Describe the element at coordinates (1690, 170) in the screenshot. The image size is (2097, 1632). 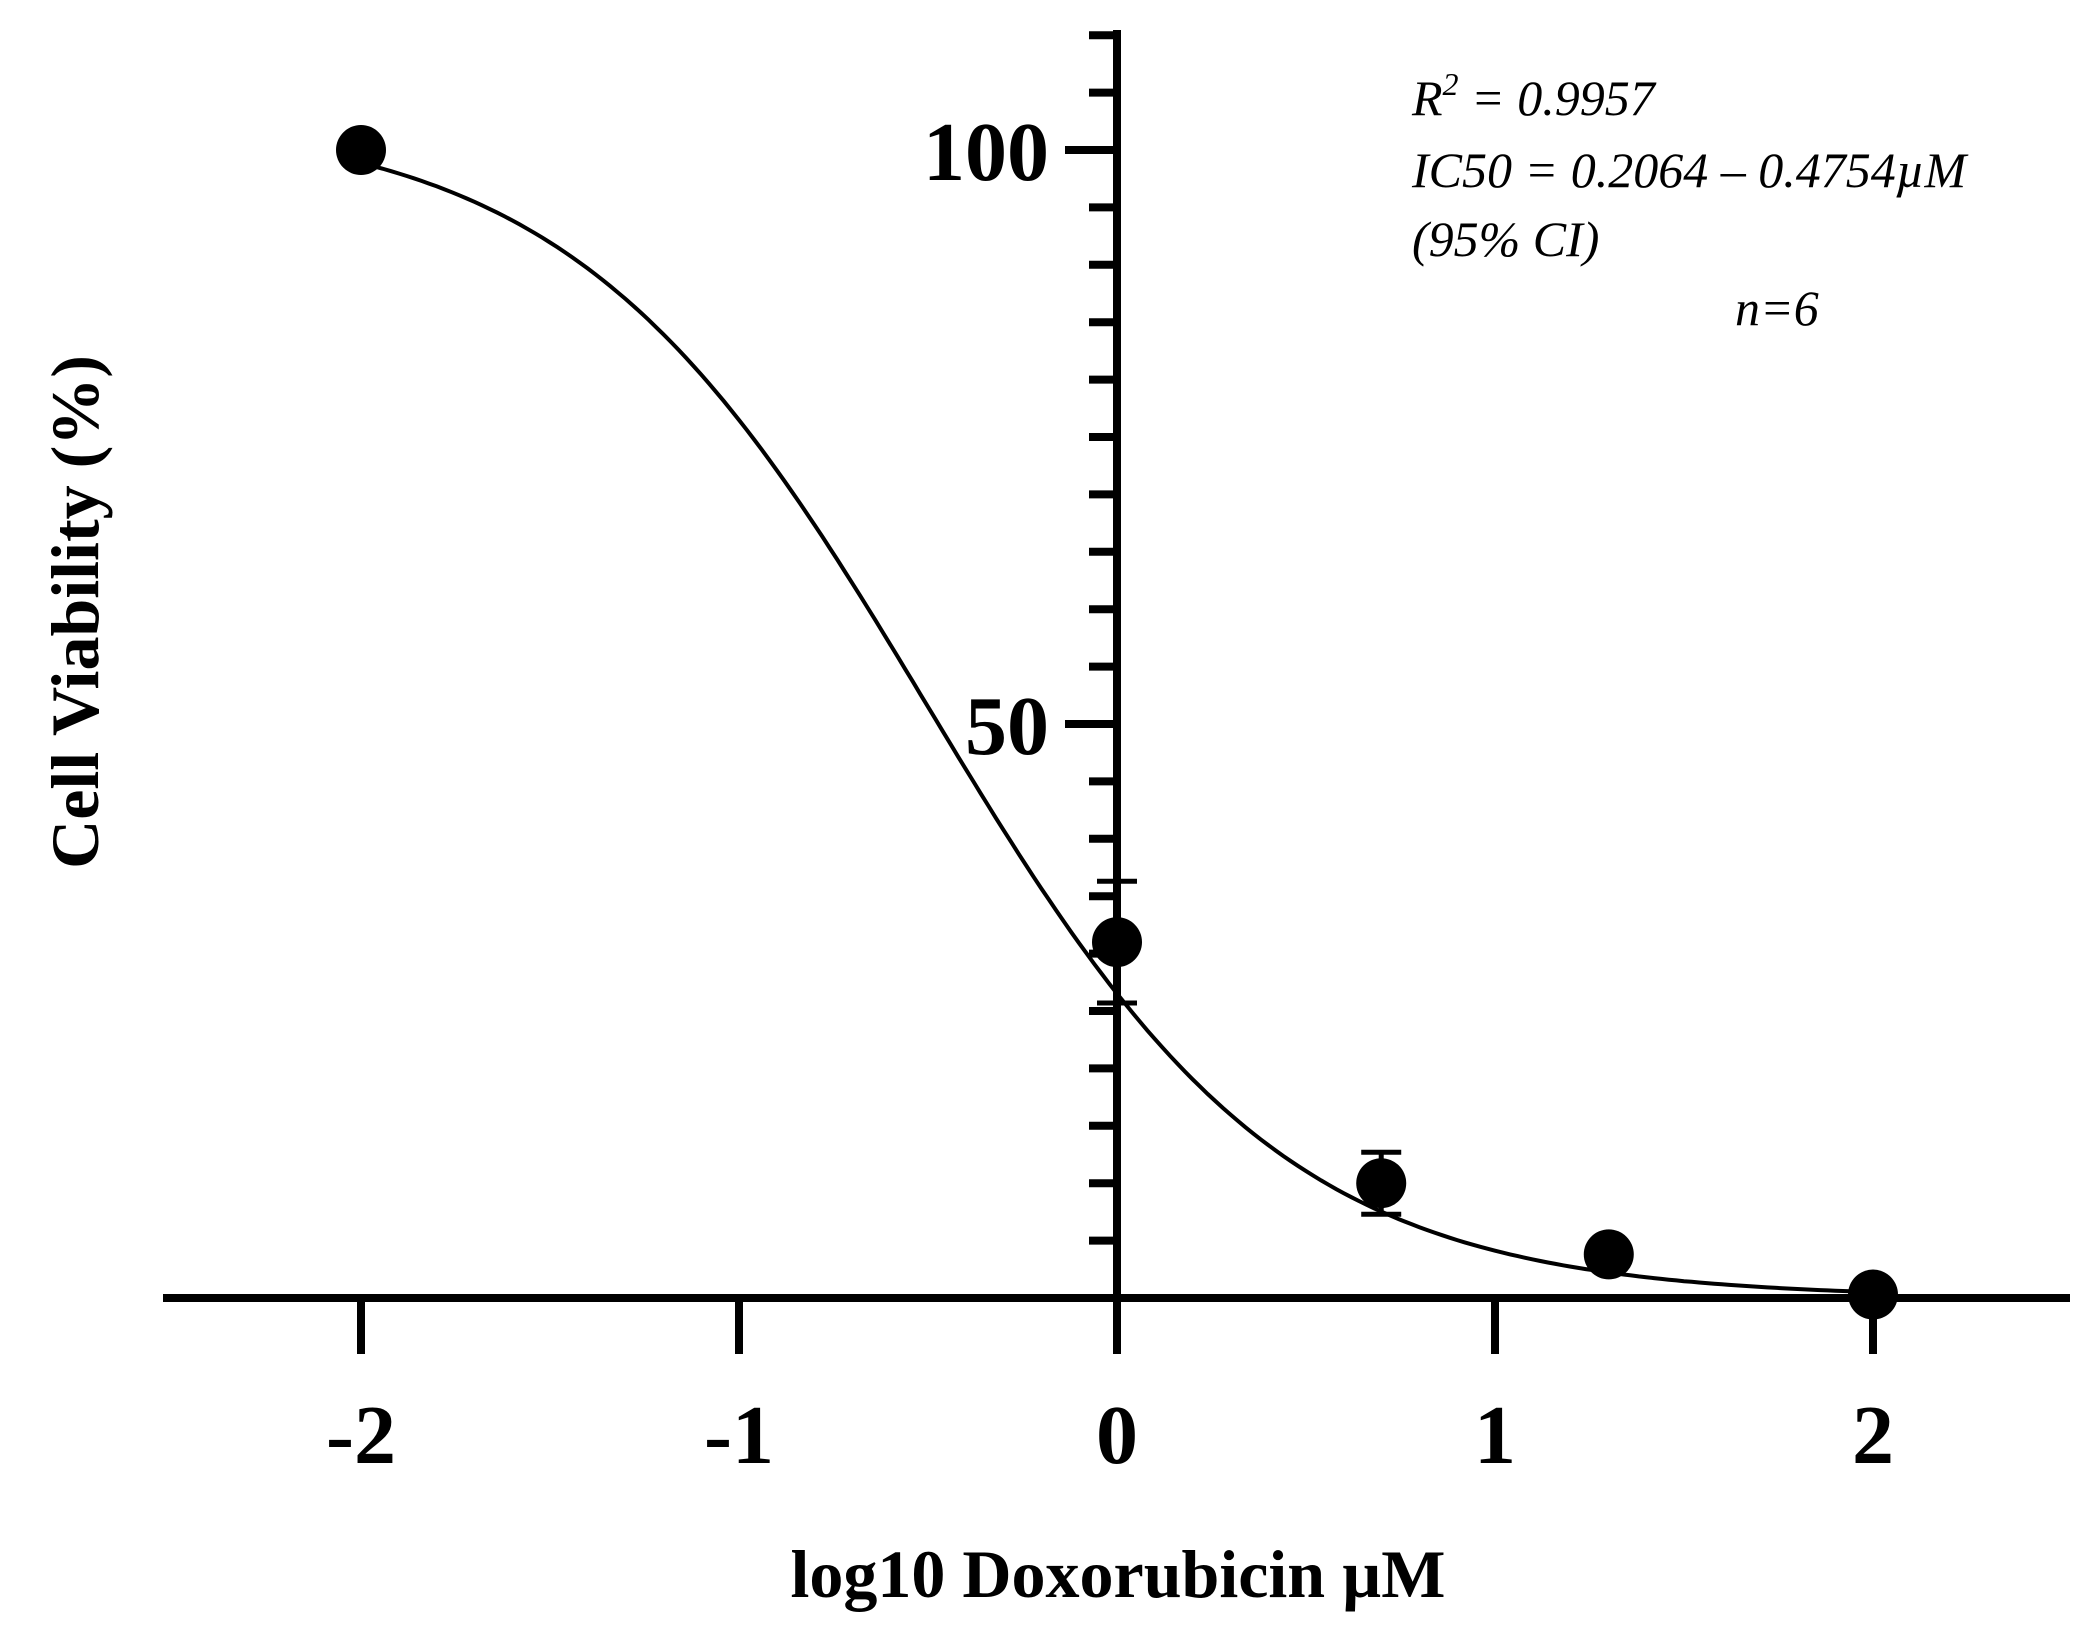
I see `ic50-annotation: IC50 = 0.2064 – 0.4754µM` at that location.